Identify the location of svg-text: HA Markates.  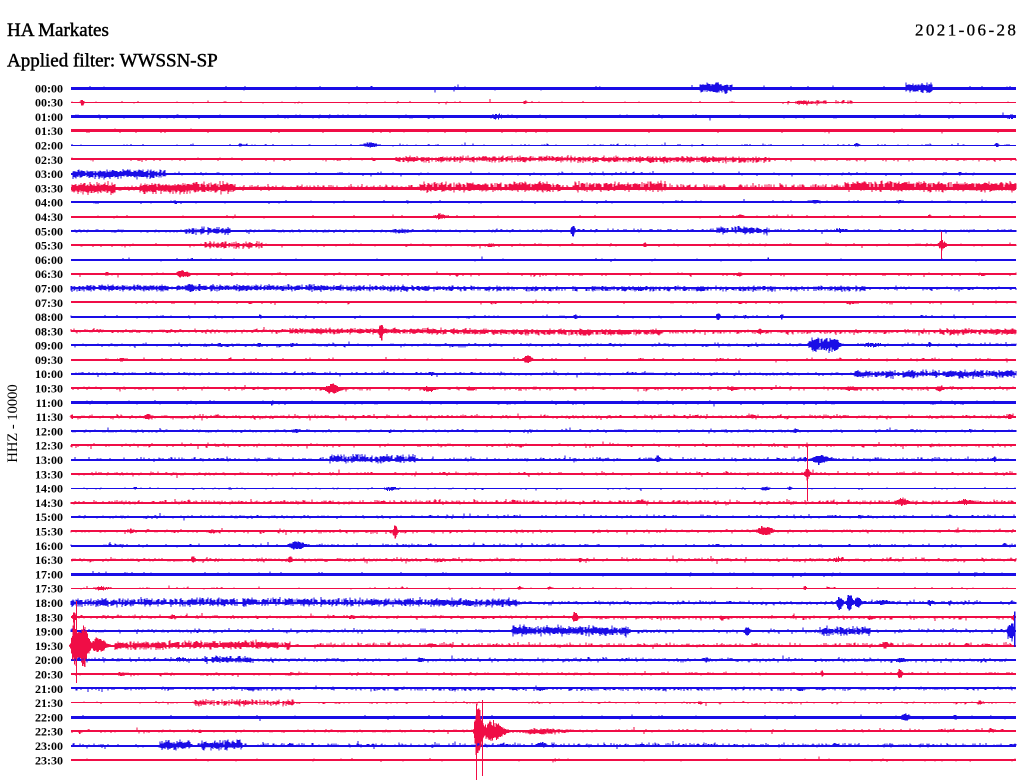
(58, 30).